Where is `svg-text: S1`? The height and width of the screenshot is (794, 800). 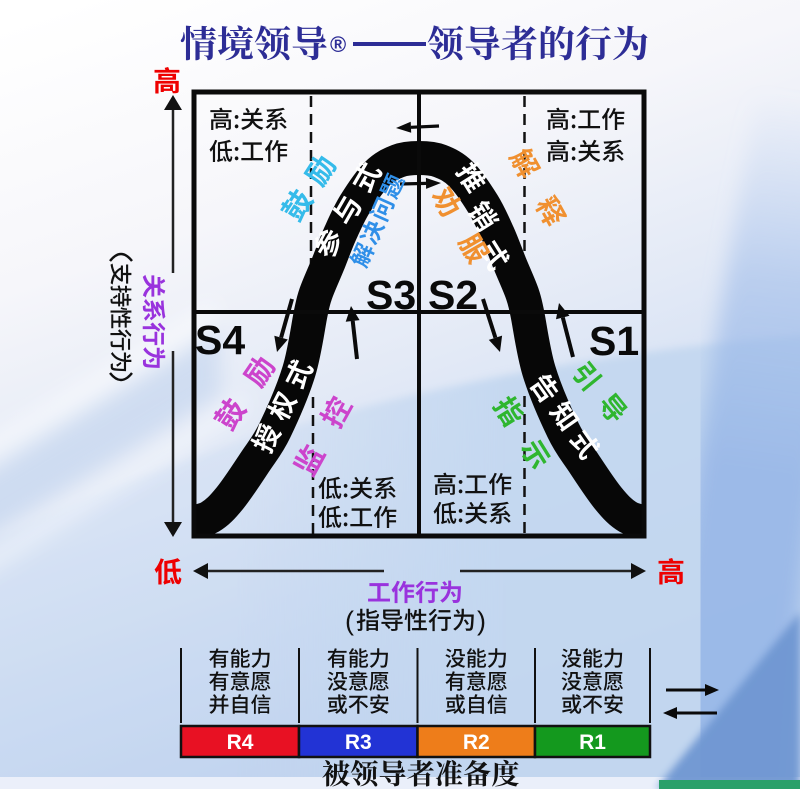
svg-text: S1 is located at coordinates (614, 341).